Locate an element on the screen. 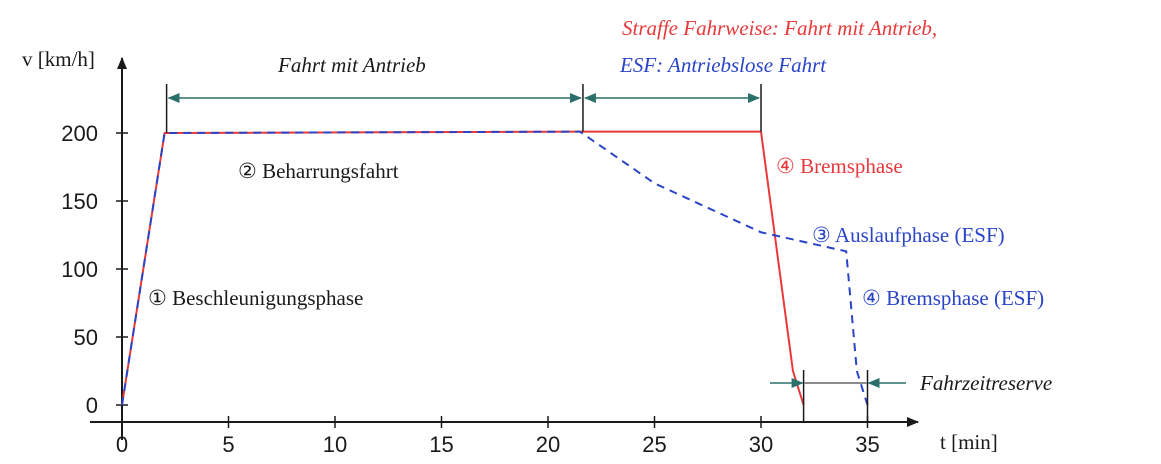  x-tick-label: 15 is located at coordinates (441, 444).